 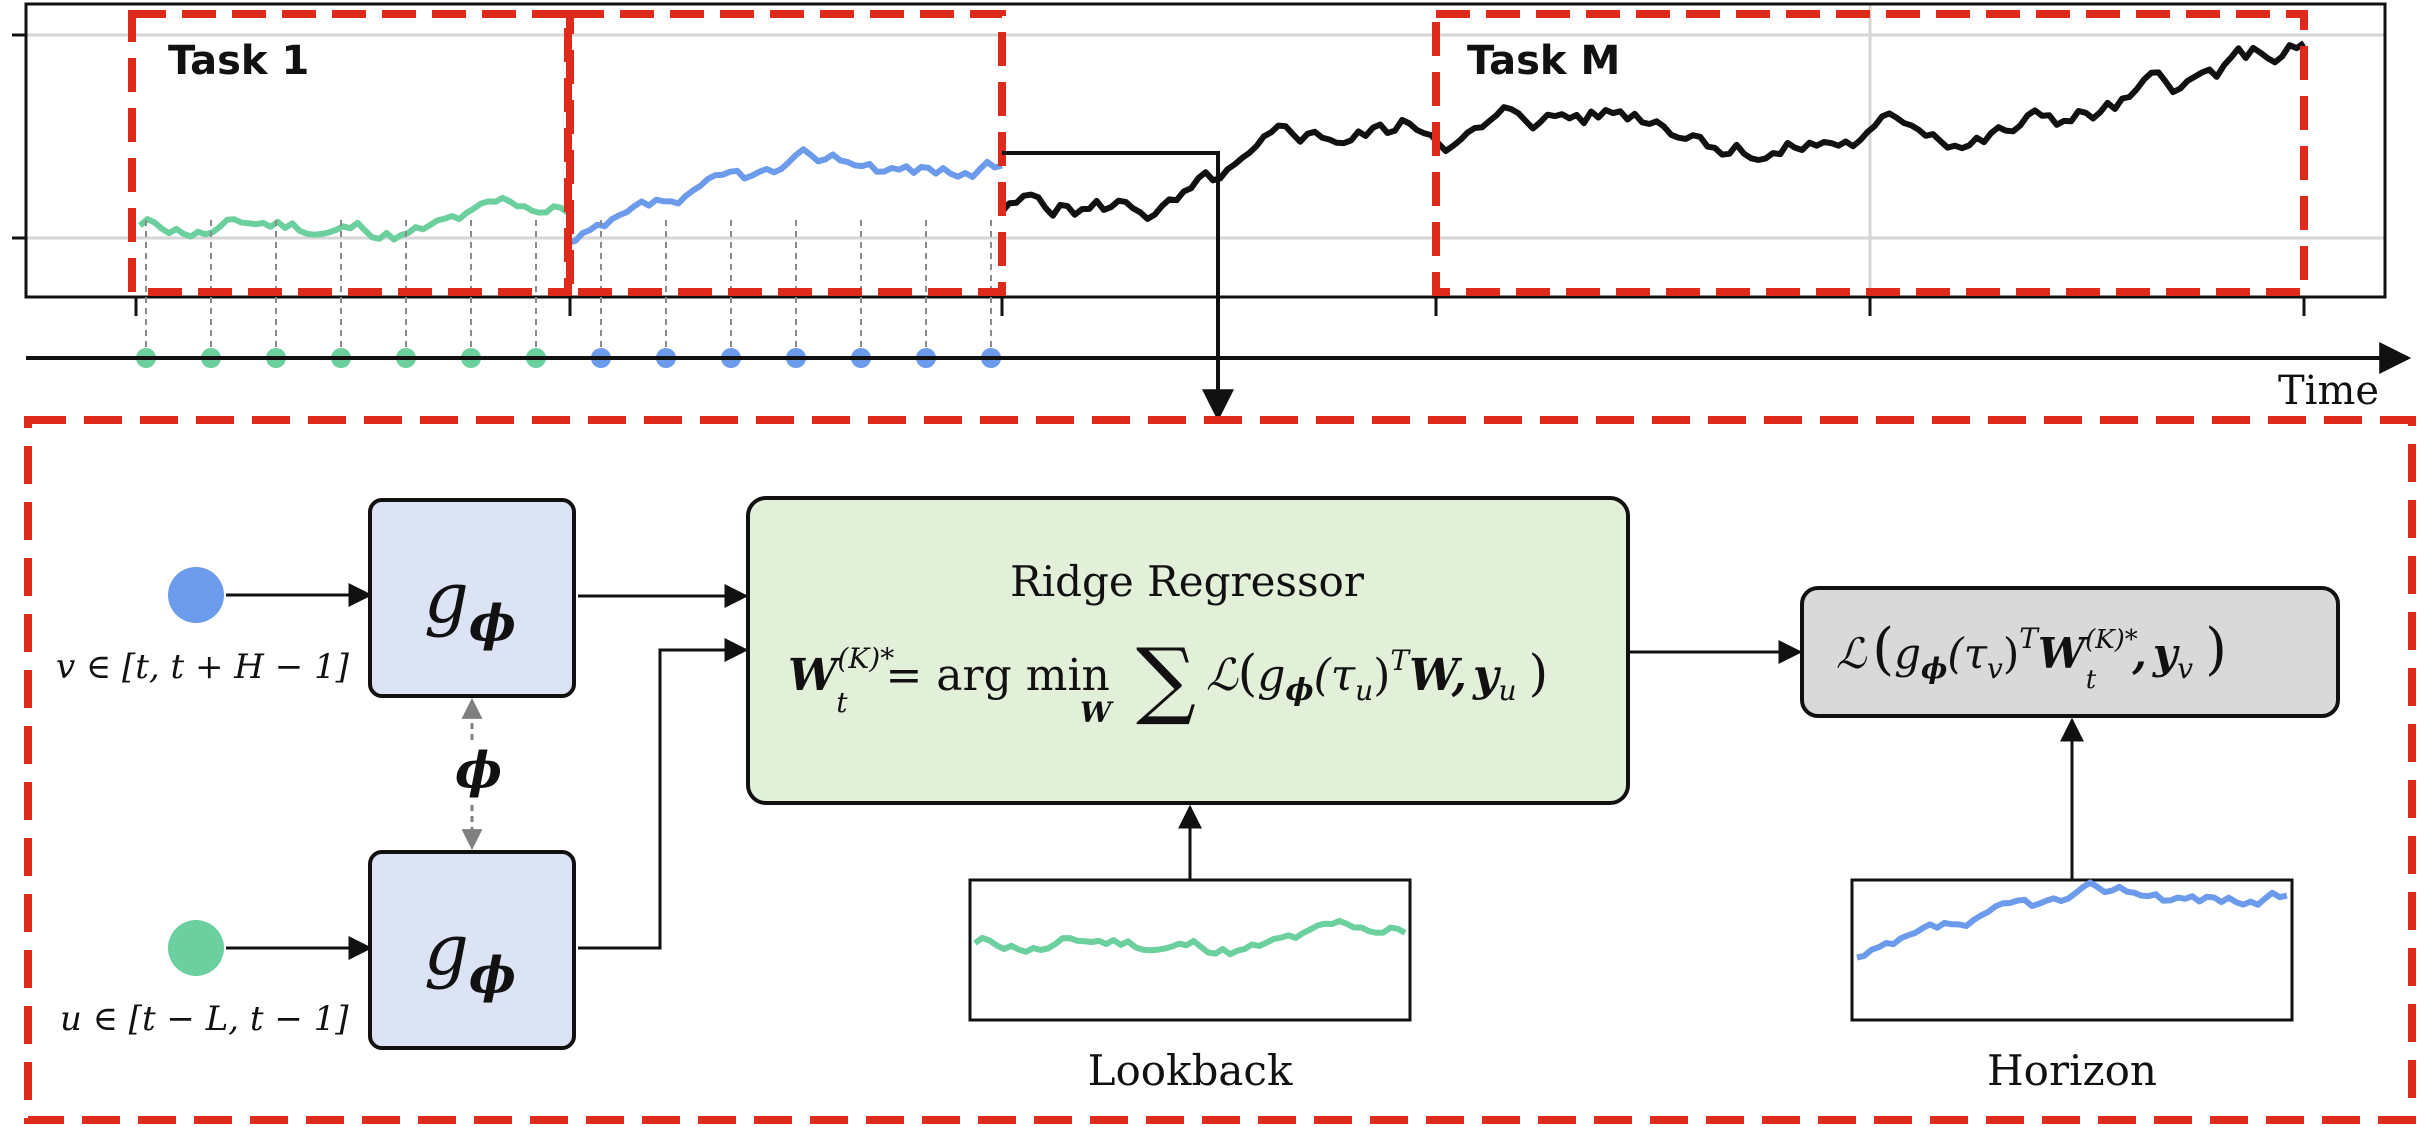 I want to click on v-range-label: v ∈ [t, t + H − 1], so click(x=203, y=667).